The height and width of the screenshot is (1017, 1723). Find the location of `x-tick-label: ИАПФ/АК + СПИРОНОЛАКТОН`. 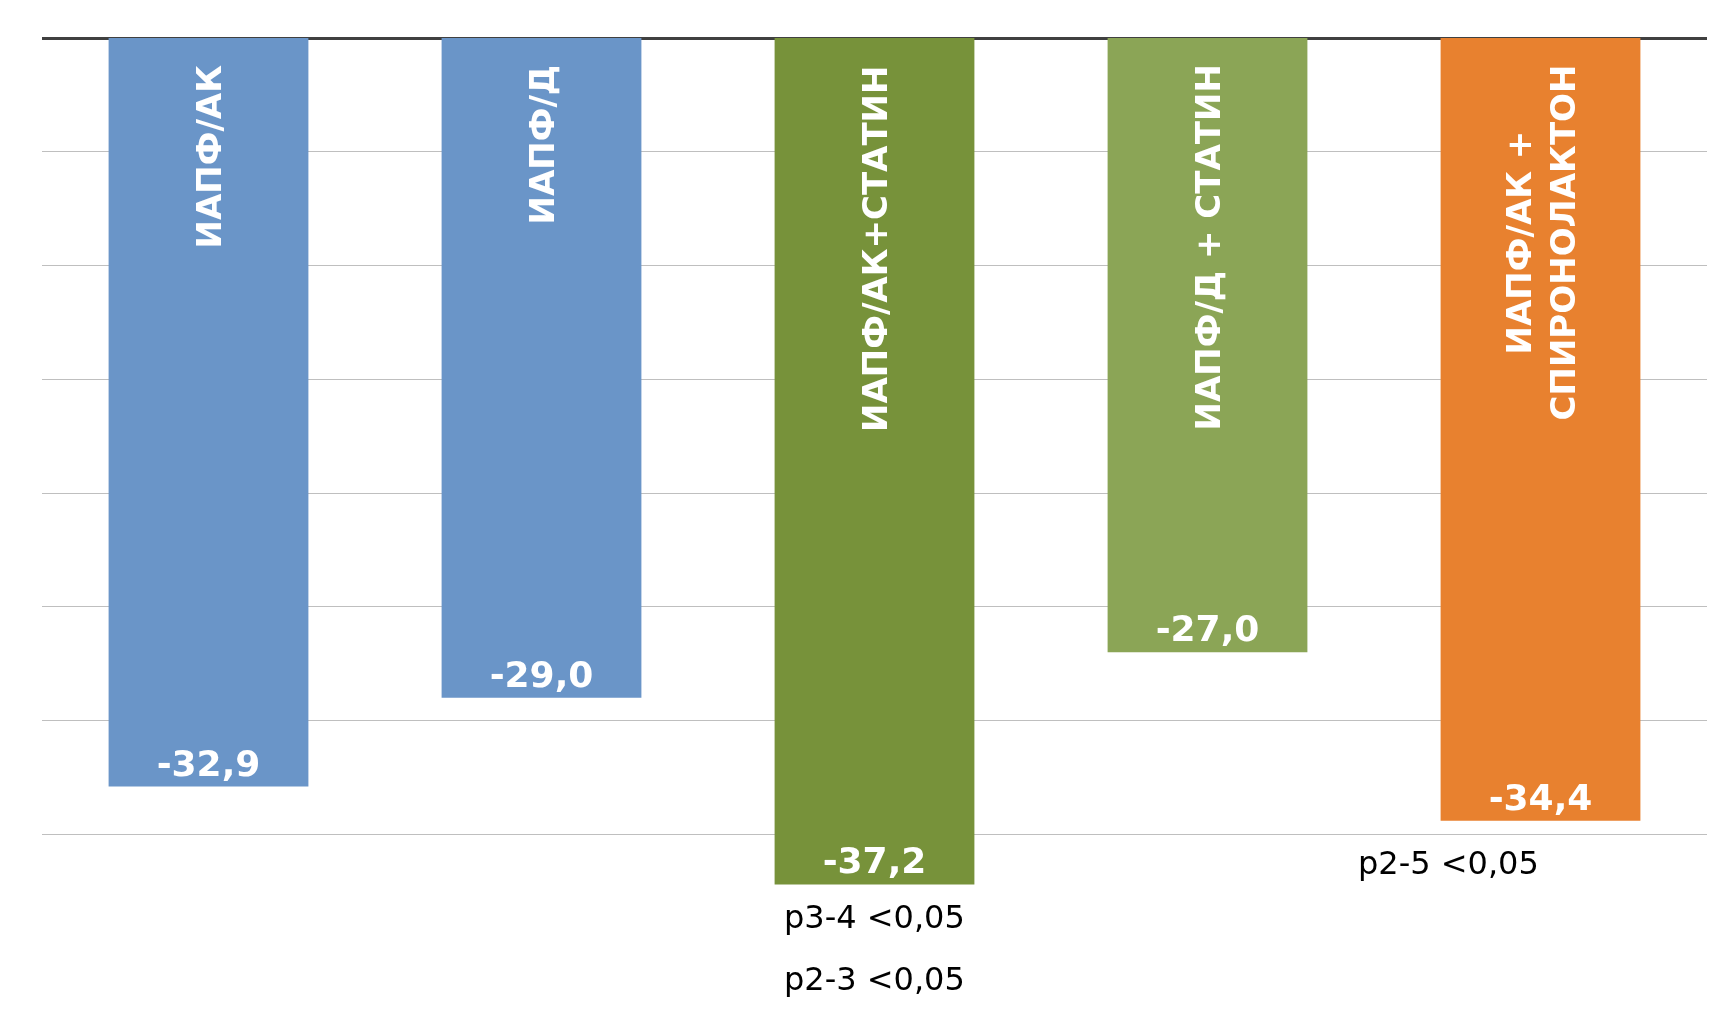

x-tick-label: ИАПФ/АК + СПИРОНОЛАКТОН is located at coordinates (1540, 242).